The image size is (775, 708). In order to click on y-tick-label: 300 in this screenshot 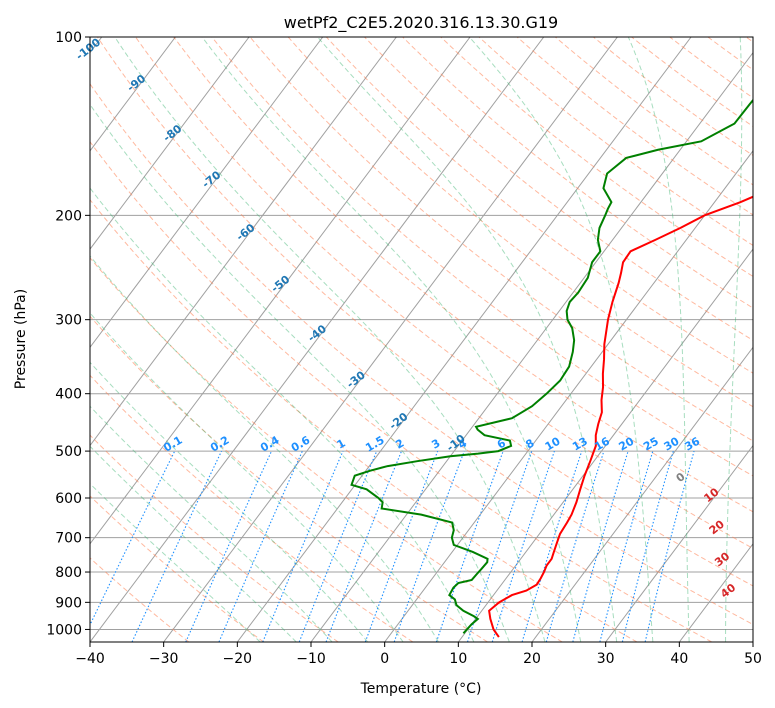, I will do `click(68, 321)`.